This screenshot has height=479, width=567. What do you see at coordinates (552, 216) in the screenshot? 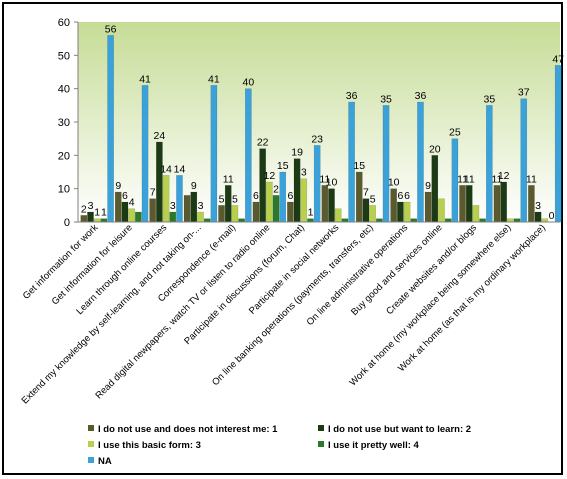
I see `data-label: 0` at bounding box center [552, 216].